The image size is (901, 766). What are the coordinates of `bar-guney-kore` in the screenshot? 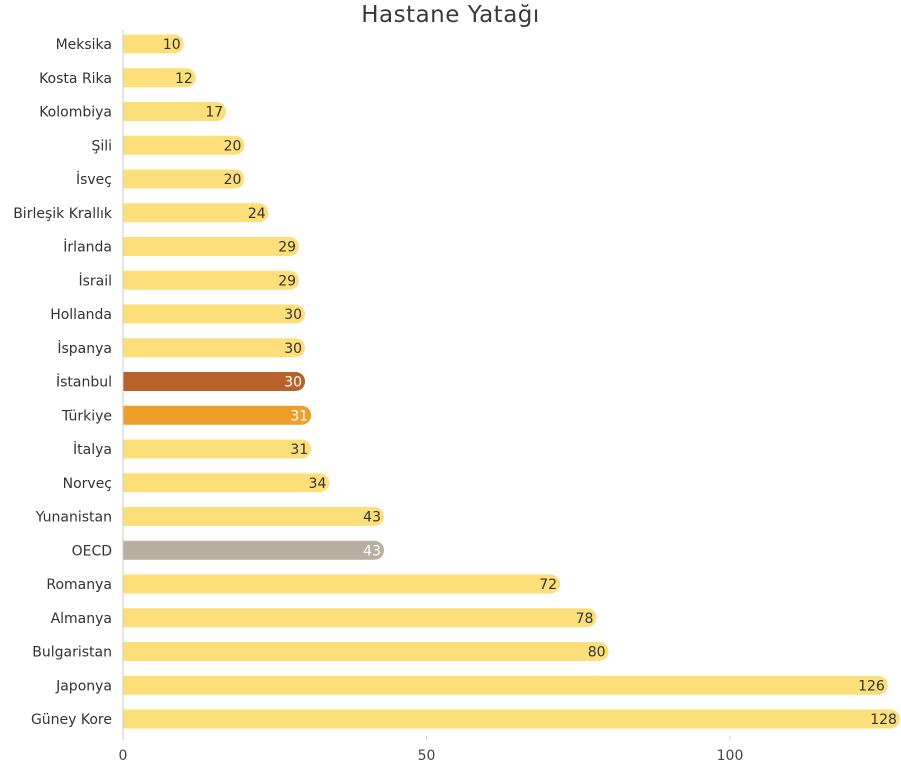 It's located at (511, 719).